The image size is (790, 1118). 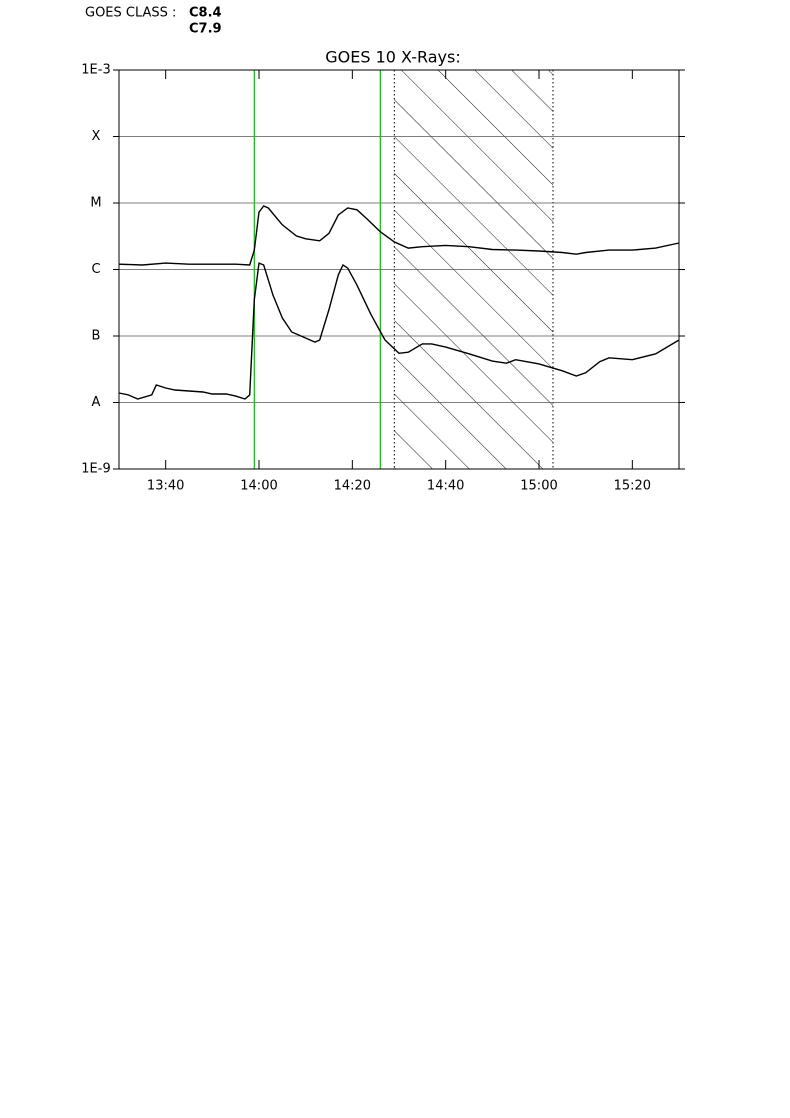 What do you see at coordinates (258, 486) in the screenshot?
I see `x-tick-label: 14:00` at bounding box center [258, 486].